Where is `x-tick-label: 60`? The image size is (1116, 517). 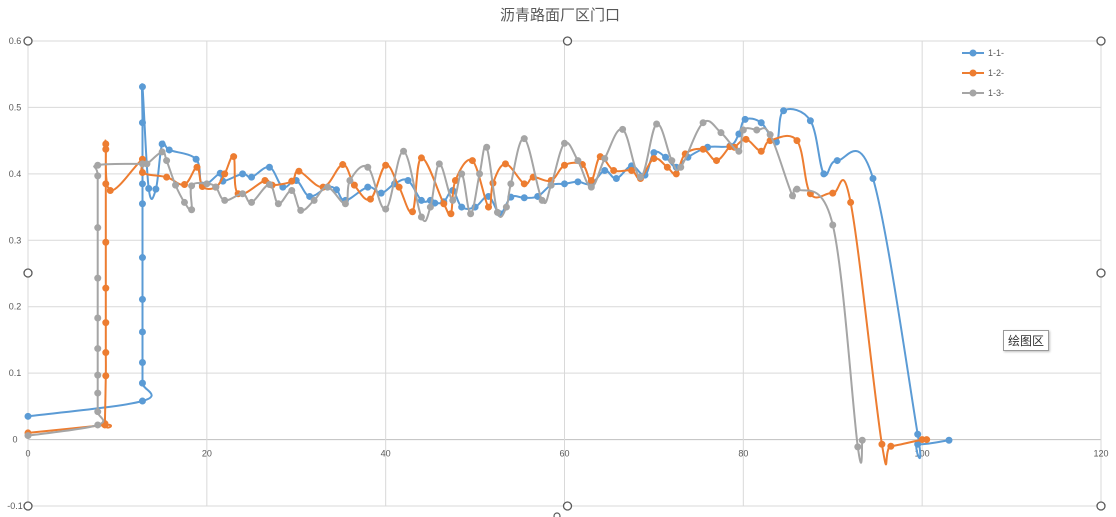 x-tick-label: 60 is located at coordinates (564, 454).